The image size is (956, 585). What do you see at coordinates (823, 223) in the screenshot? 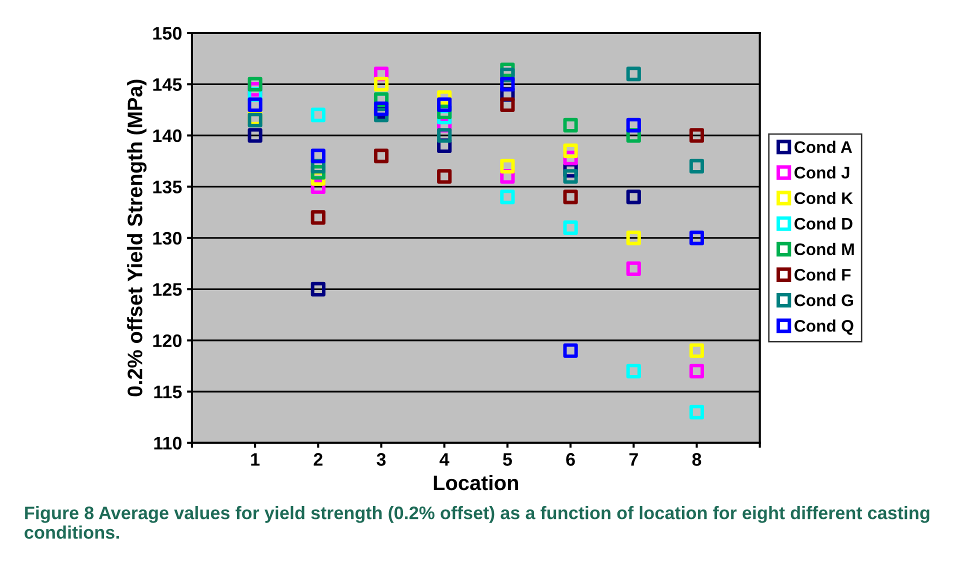
I see `legend-label: Cond D` at bounding box center [823, 223].